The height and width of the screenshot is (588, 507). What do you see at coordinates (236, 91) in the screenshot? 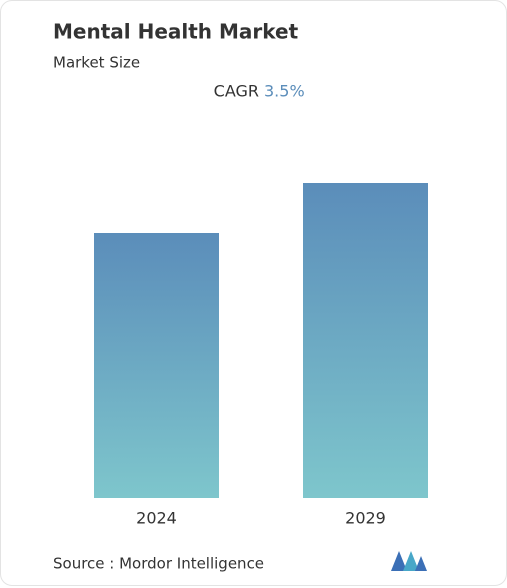
I see `cagr-label: CAGR` at bounding box center [236, 91].